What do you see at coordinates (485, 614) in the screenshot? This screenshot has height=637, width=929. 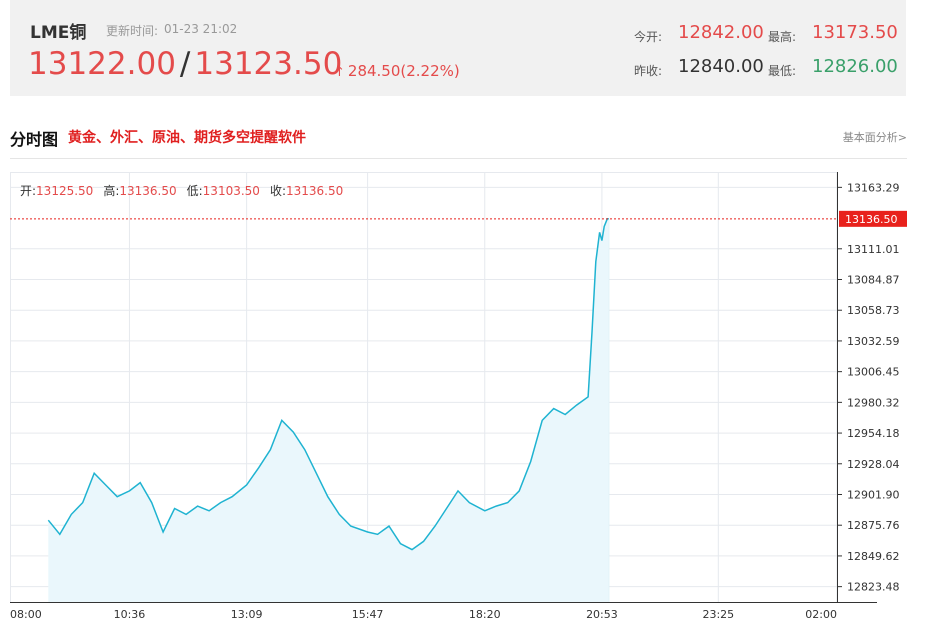 I see `x-tick-label: 18:20` at bounding box center [485, 614].